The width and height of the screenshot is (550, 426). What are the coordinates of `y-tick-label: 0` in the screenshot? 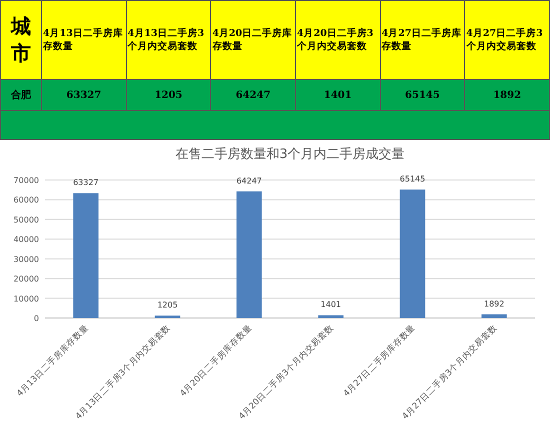 It's located at (36, 318).